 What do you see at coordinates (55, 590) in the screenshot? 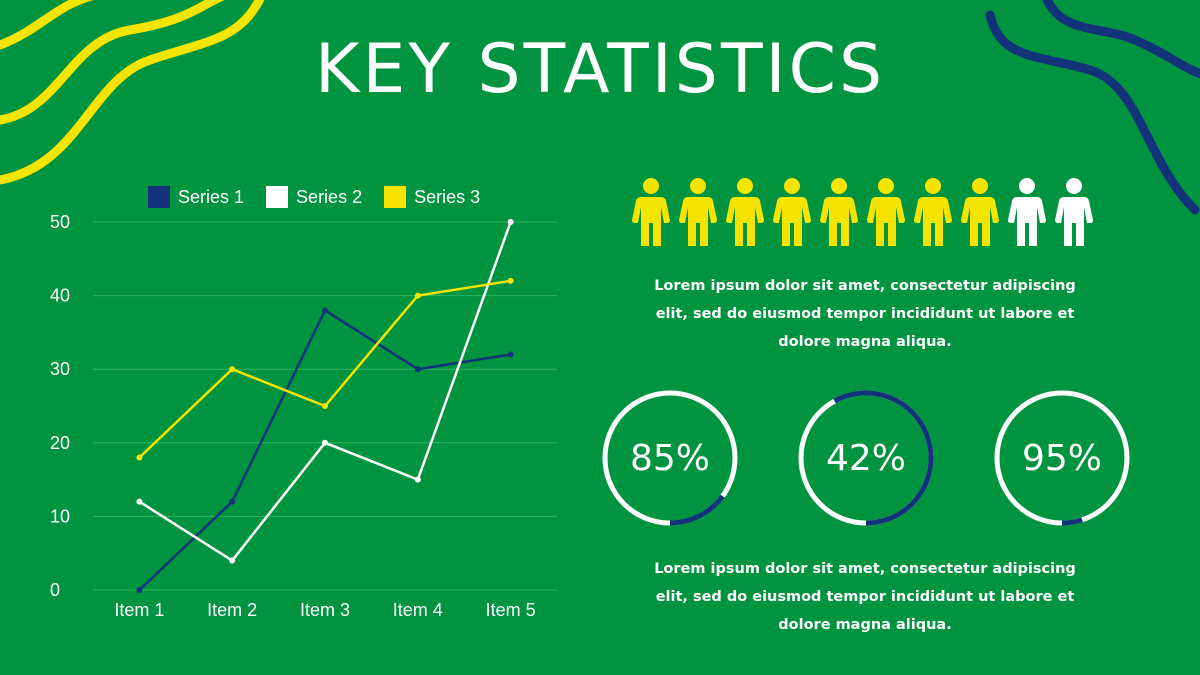
I see `y-tick-label: 0` at bounding box center [55, 590].